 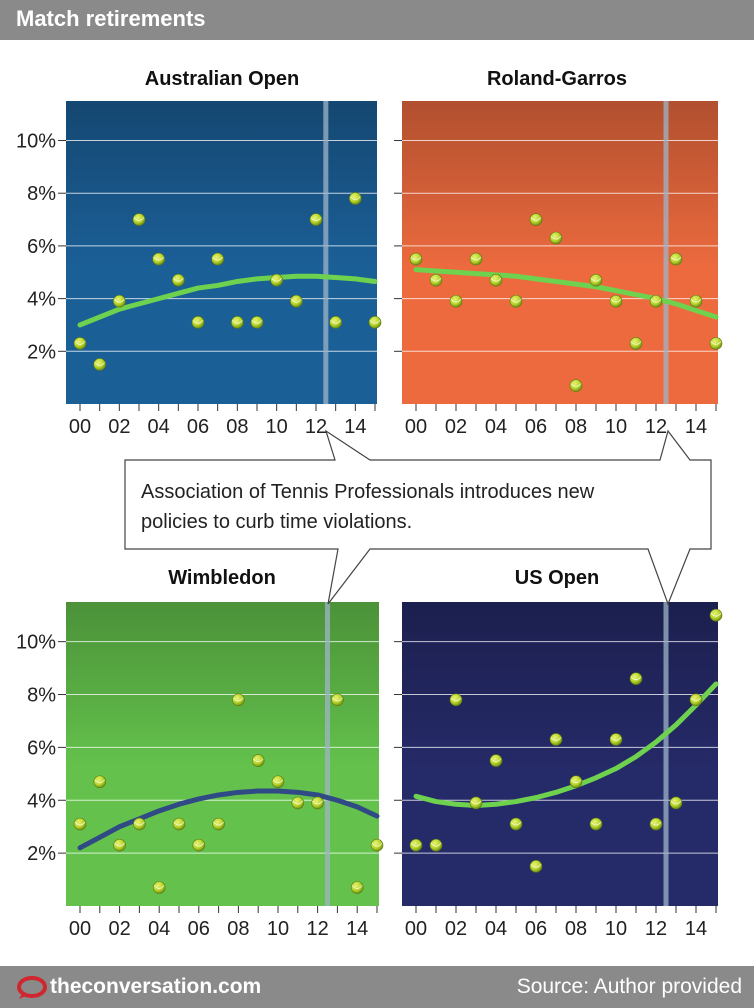 I want to click on panel-title: Australian Open, so click(x=222, y=79).